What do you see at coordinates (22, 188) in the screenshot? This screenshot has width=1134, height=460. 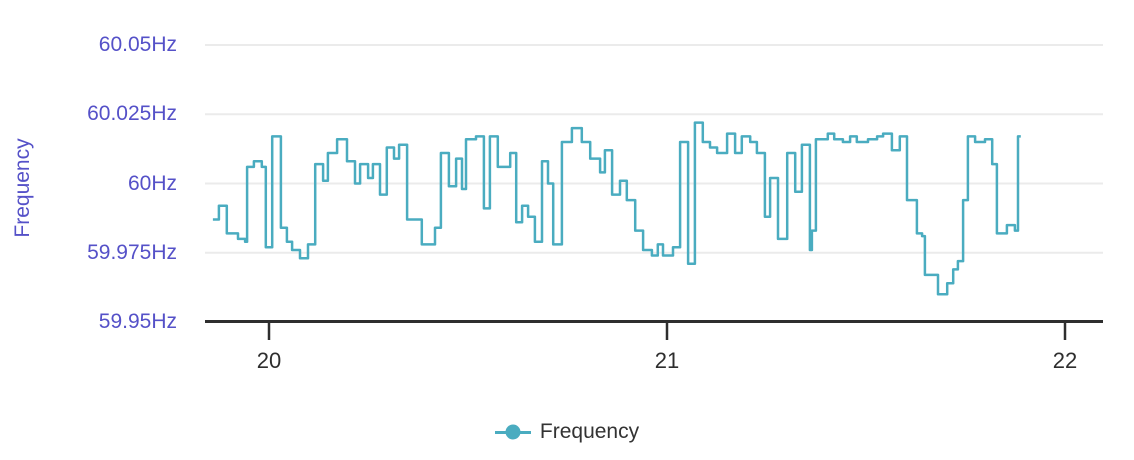 I see `y-axis-title: Frequency` at bounding box center [22, 188].